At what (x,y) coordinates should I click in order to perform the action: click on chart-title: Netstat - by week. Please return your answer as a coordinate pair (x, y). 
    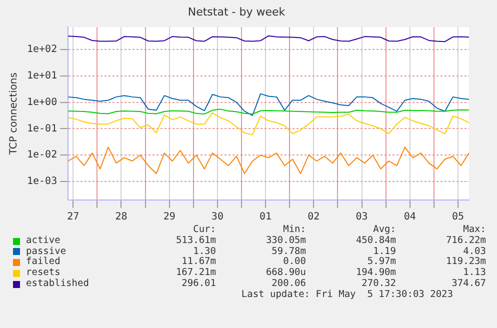
    Looking at the image, I should click on (237, 11).